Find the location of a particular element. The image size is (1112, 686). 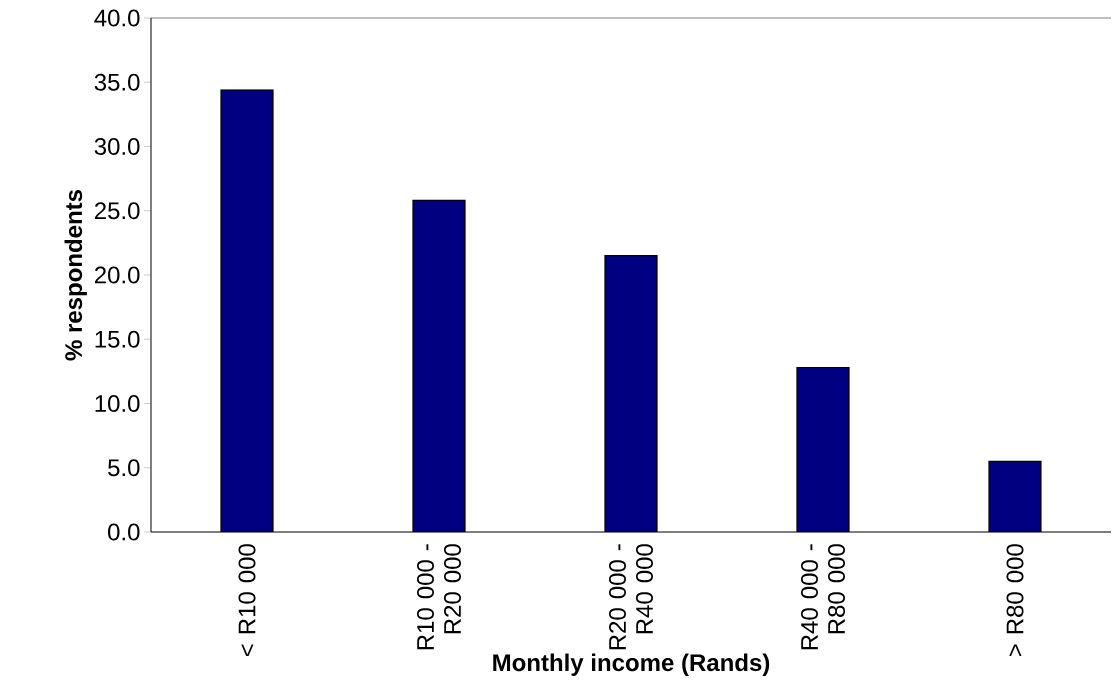

y-tick-label: 40.0 is located at coordinates (117, 18).